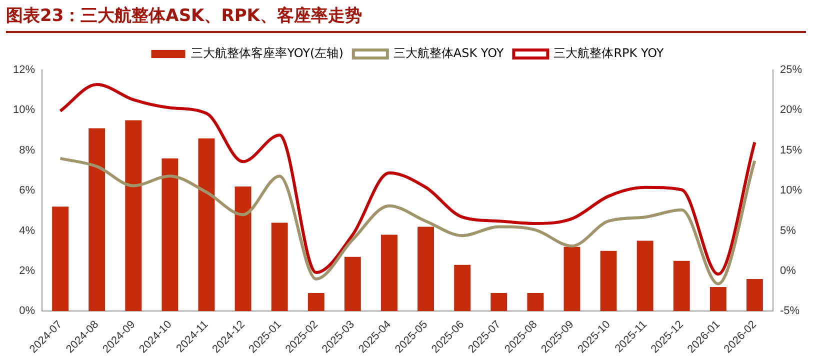 The width and height of the screenshot is (815, 359). What do you see at coordinates (406, 18) in the screenshot?
I see `chart-title: 图表23：三大航整体ASK、RPK、客座率走势` at bounding box center [406, 18].